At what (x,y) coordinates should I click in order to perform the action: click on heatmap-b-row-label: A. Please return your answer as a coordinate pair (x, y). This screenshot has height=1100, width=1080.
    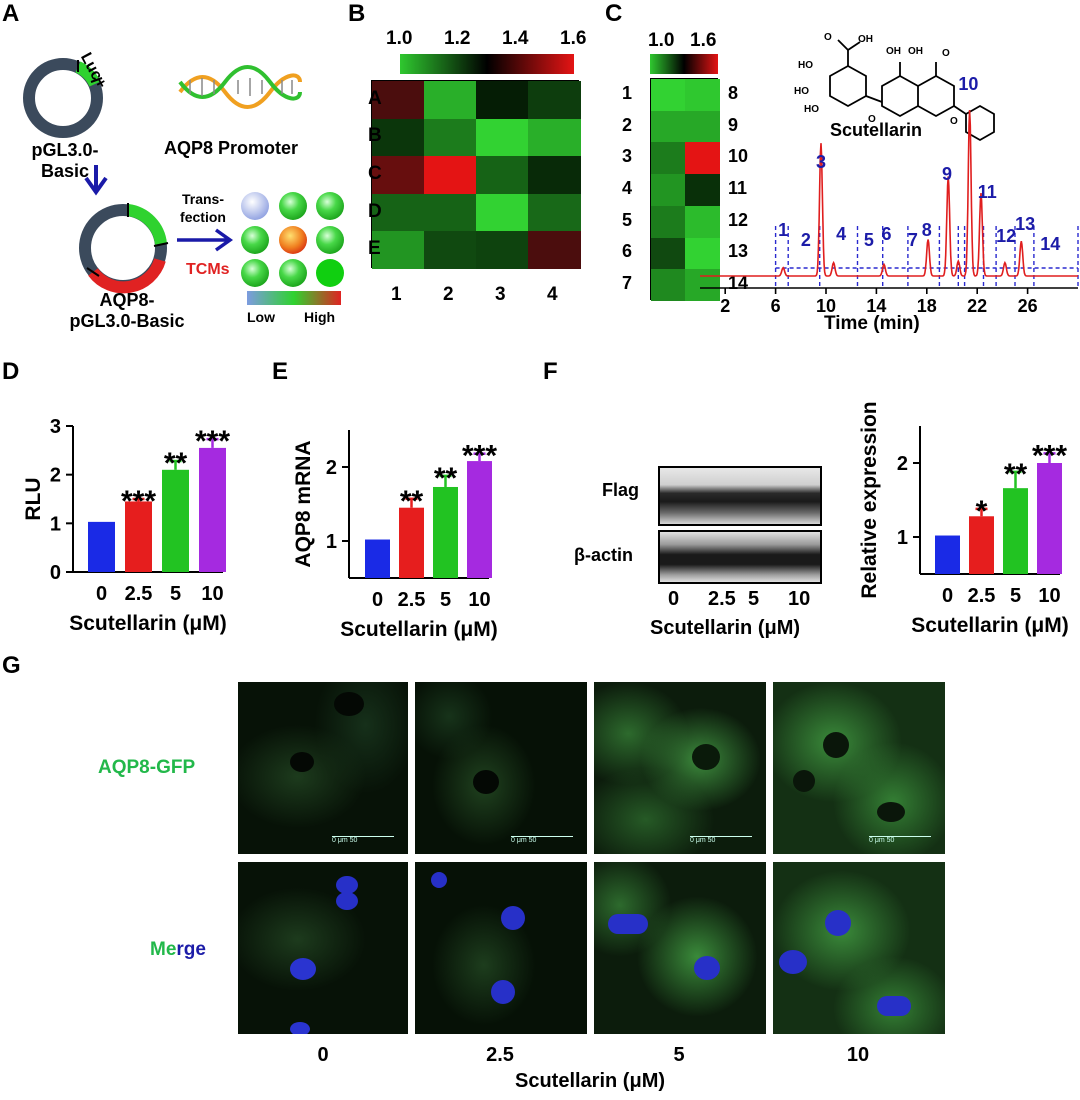
    Looking at the image, I should click on (375, 98).